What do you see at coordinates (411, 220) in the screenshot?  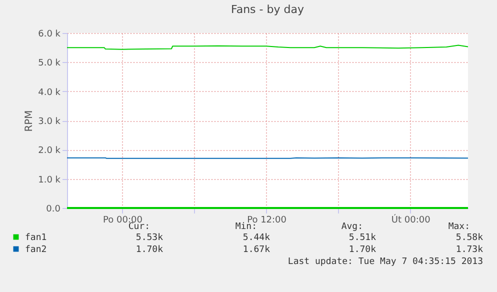 I see `x-tick-label: Út 00:00` at bounding box center [411, 220].